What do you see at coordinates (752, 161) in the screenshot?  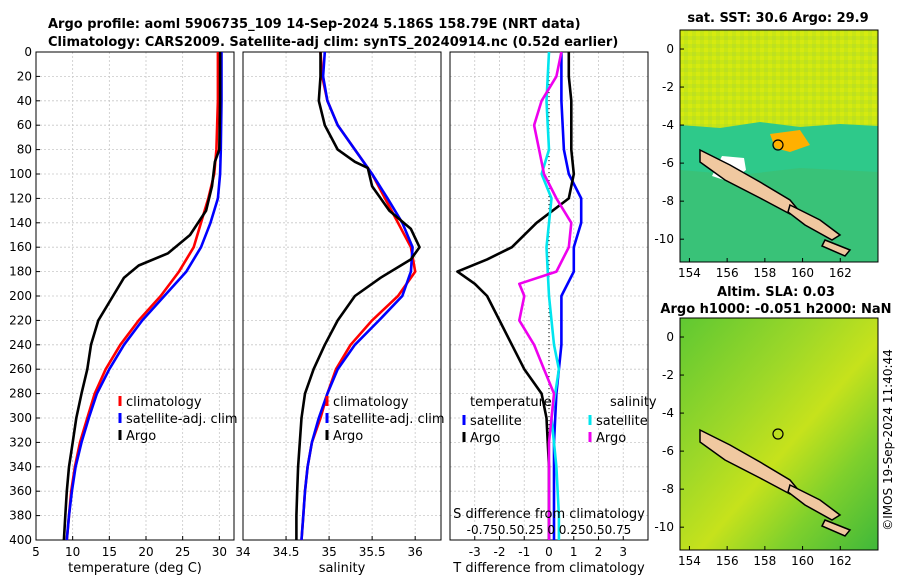 I see `sst-map-axes: 154 156 158 160 162 0 -2 -4 -6 -8 -10` at bounding box center [752, 161].